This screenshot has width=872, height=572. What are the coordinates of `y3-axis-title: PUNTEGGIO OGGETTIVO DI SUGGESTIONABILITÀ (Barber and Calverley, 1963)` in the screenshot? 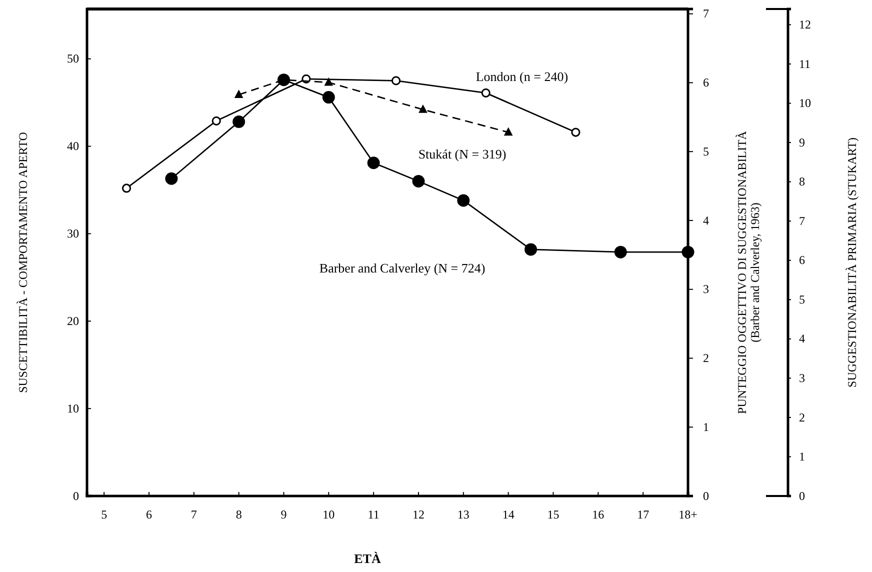 It's located at (748, 272).